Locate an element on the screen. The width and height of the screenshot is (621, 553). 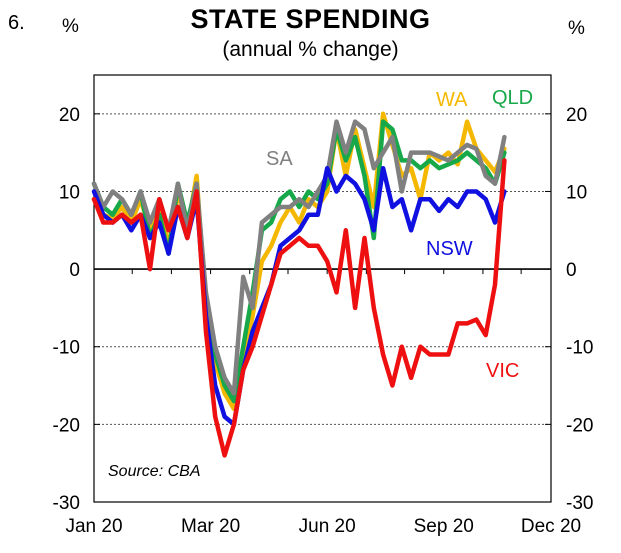
figure-number: 6. is located at coordinates (16, 23).